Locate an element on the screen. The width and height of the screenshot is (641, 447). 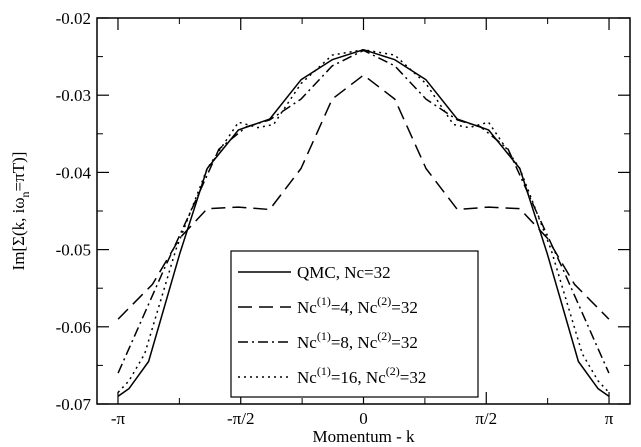
y-tick-label: -0.03 is located at coordinates (73, 95).